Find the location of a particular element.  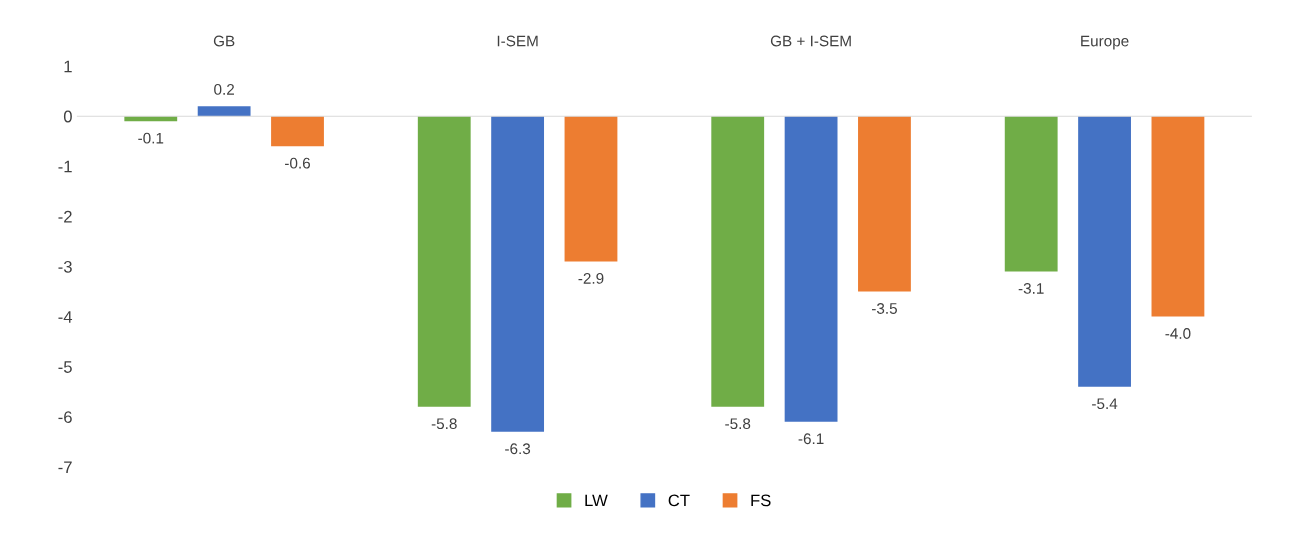

legend-label: CT is located at coordinates (679, 500).